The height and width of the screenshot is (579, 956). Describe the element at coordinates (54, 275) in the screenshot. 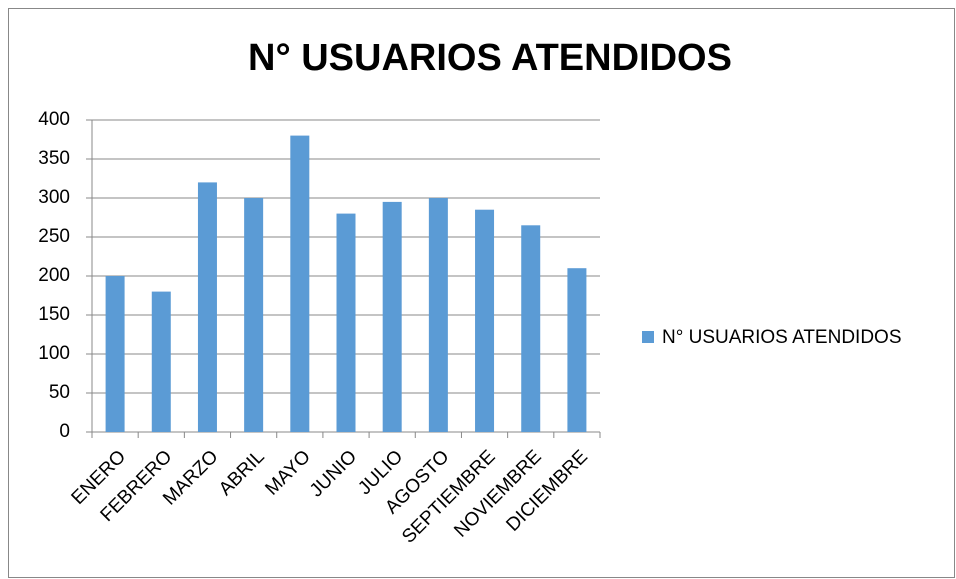

I see `y-tick-label: 200` at that location.